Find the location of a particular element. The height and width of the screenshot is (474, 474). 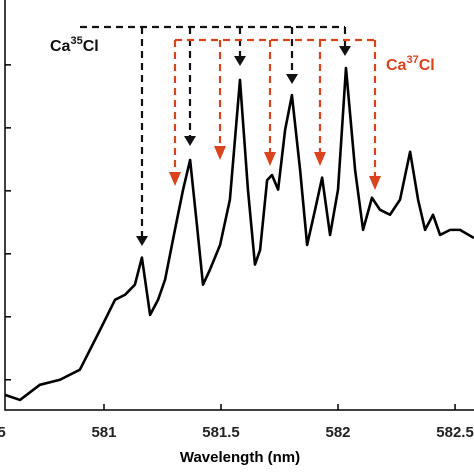

x-tick-label: 580.5 is located at coordinates (3, 432).